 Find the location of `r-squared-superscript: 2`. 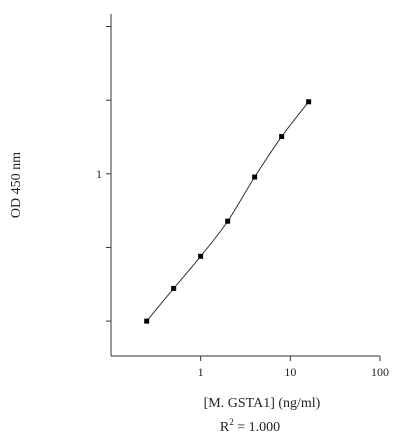

r-squared-superscript: 2 is located at coordinates (231, 422).